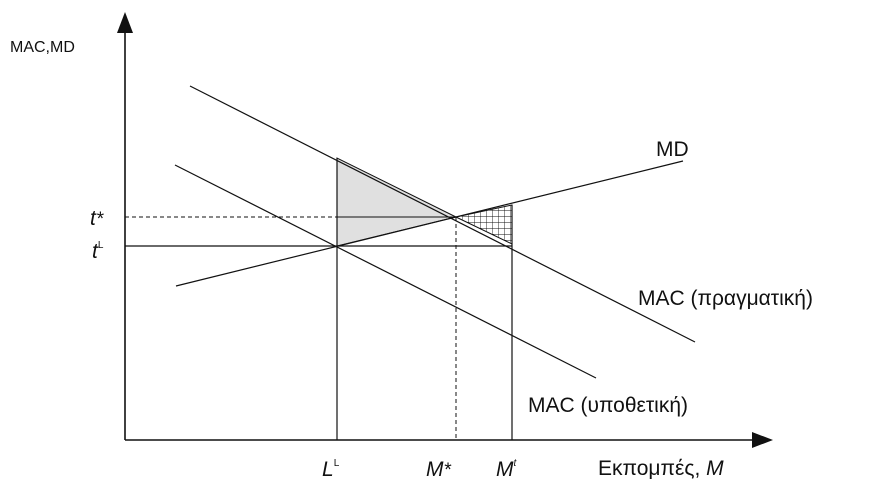 The width and height of the screenshot is (874, 489). I want to click on M-star-base: M, so click(435, 469).